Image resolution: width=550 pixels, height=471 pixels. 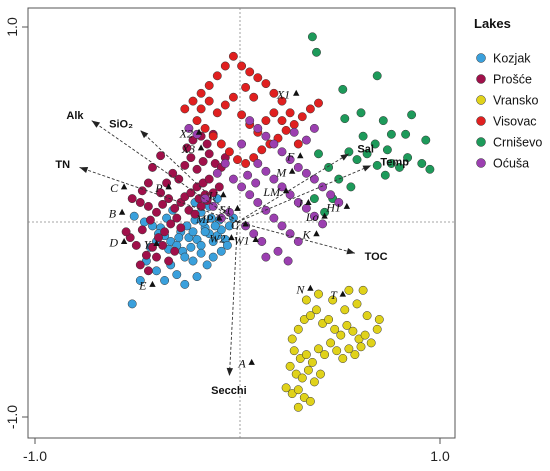 What do you see at coordinates (481, 58) in the screenshot?
I see `legend-swatch-kozjak` at bounding box center [481, 58].